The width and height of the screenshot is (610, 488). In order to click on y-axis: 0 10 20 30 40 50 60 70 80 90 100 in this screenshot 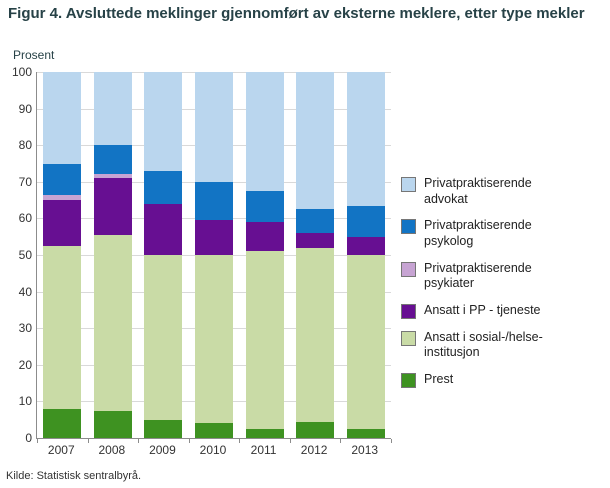, I will do `click(18, 255)`.